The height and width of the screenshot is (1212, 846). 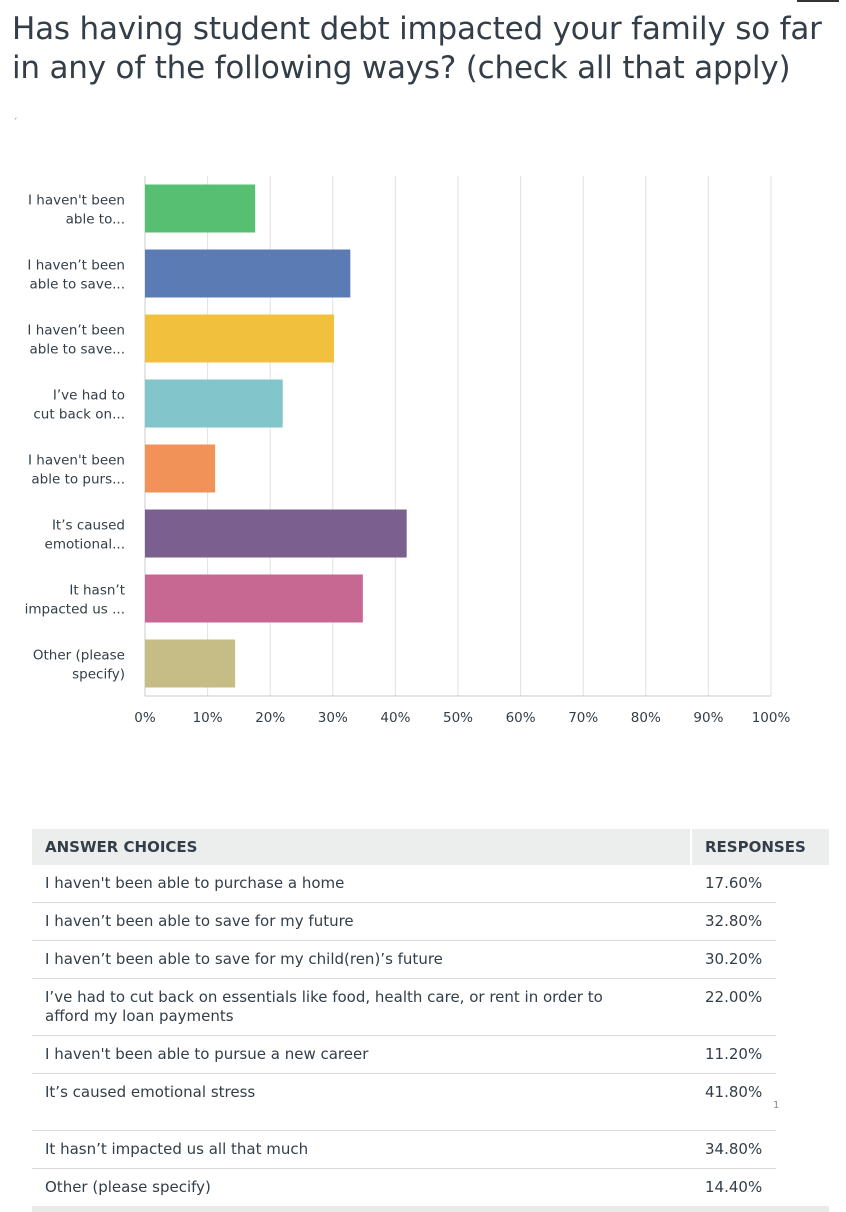 What do you see at coordinates (583, 718) in the screenshot?
I see `x-tick-label: 70%` at bounding box center [583, 718].